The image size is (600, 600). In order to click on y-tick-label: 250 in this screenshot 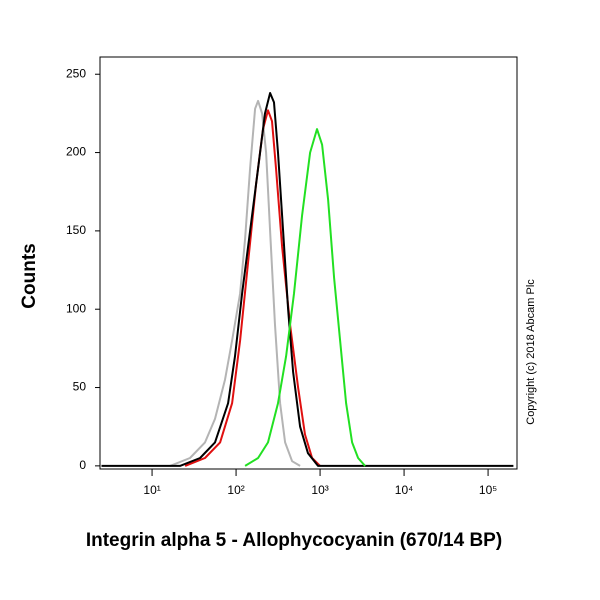, I will do `click(76, 73)`.